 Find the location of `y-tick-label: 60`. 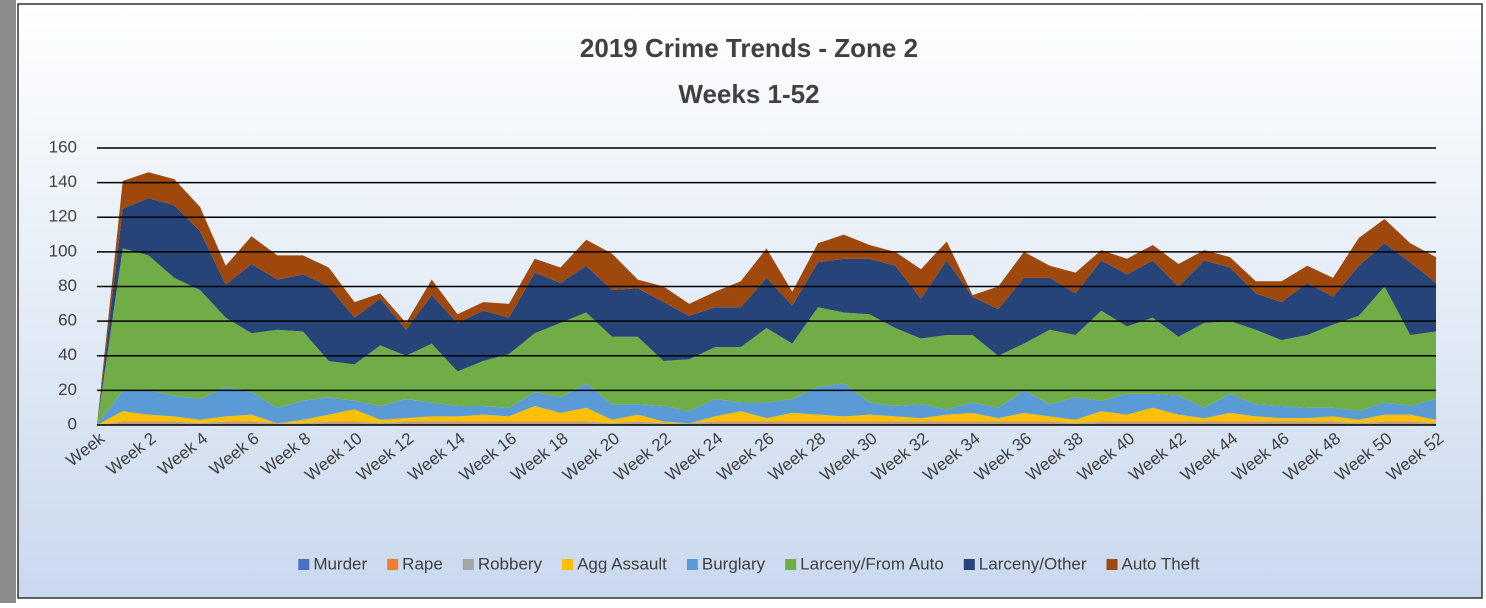

y-tick-label: 60 is located at coordinates (67, 320).